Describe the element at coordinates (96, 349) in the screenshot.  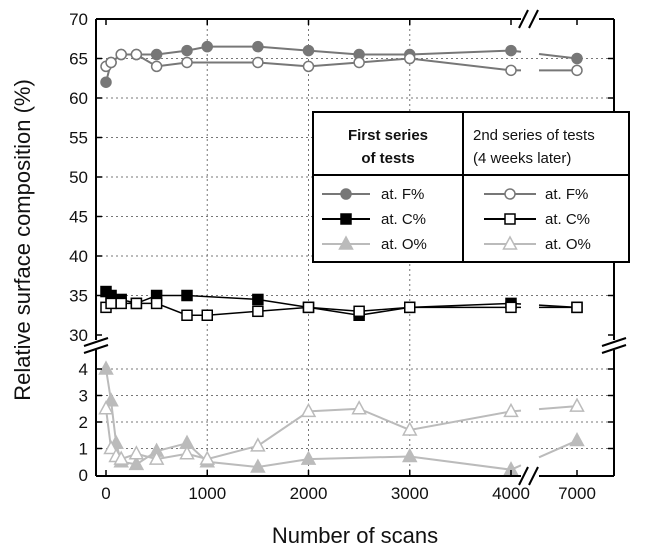
I see `y-break-mark-left` at that location.